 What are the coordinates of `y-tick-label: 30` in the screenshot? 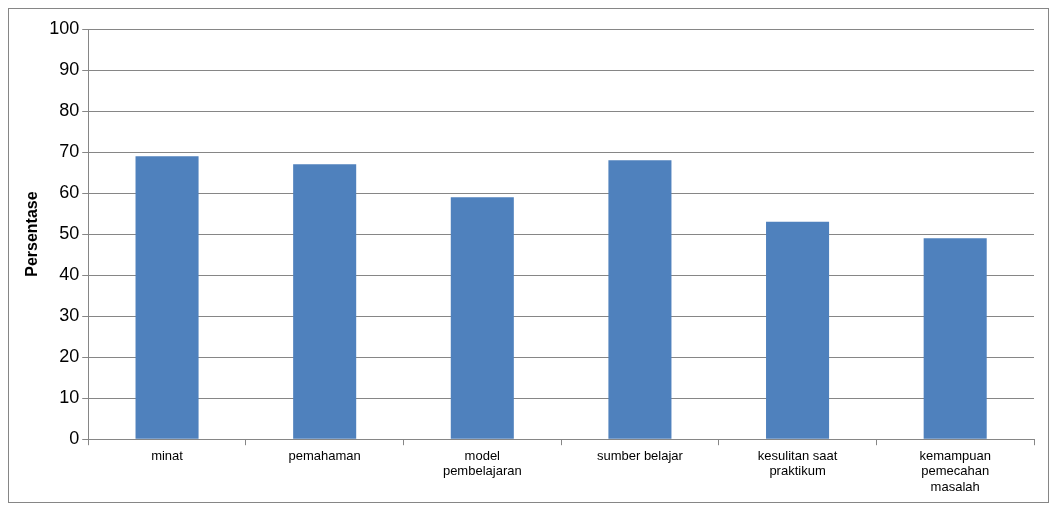 It's located at (69, 315).